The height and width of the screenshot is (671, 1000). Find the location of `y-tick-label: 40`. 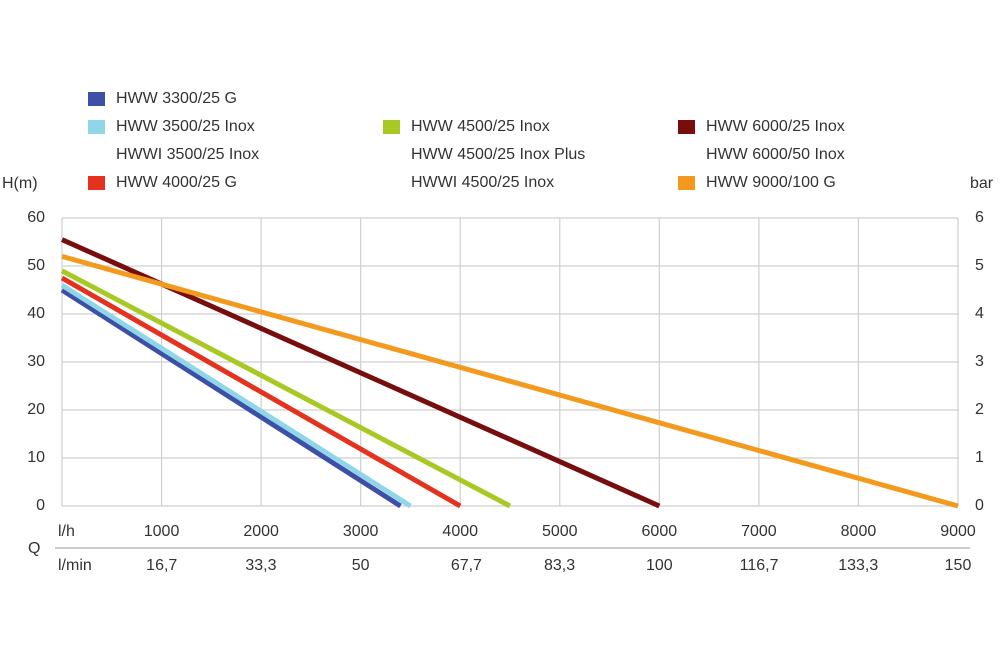

y-tick-label: 40 is located at coordinates (36, 313).